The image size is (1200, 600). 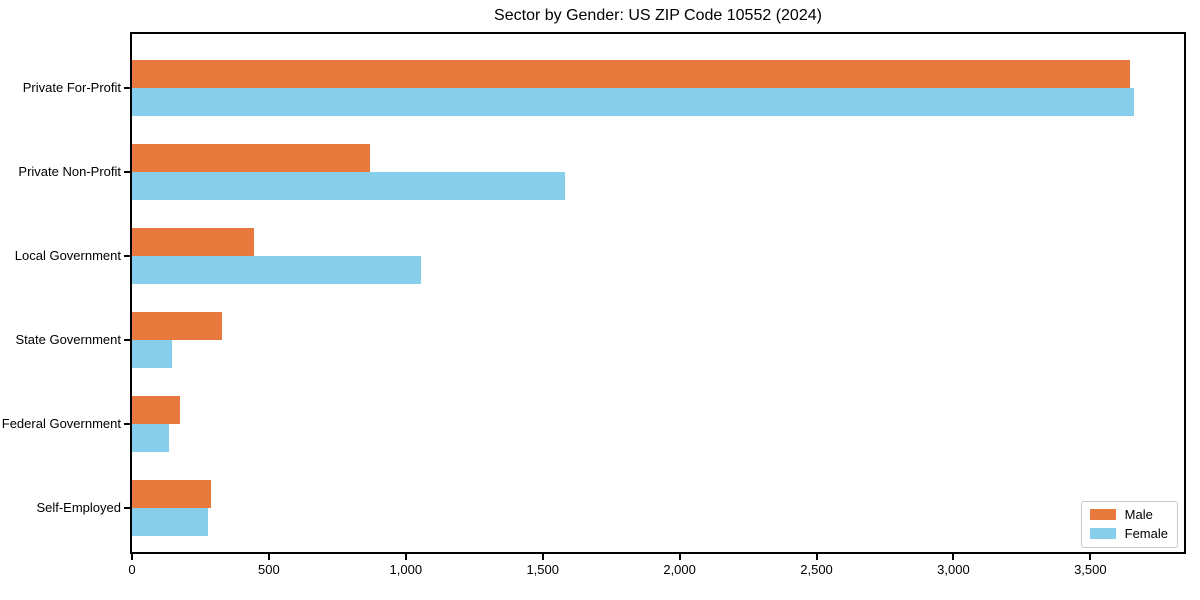 What do you see at coordinates (631, 74) in the screenshot?
I see `bar-male-private-for-profit` at bounding box center [631, 74].